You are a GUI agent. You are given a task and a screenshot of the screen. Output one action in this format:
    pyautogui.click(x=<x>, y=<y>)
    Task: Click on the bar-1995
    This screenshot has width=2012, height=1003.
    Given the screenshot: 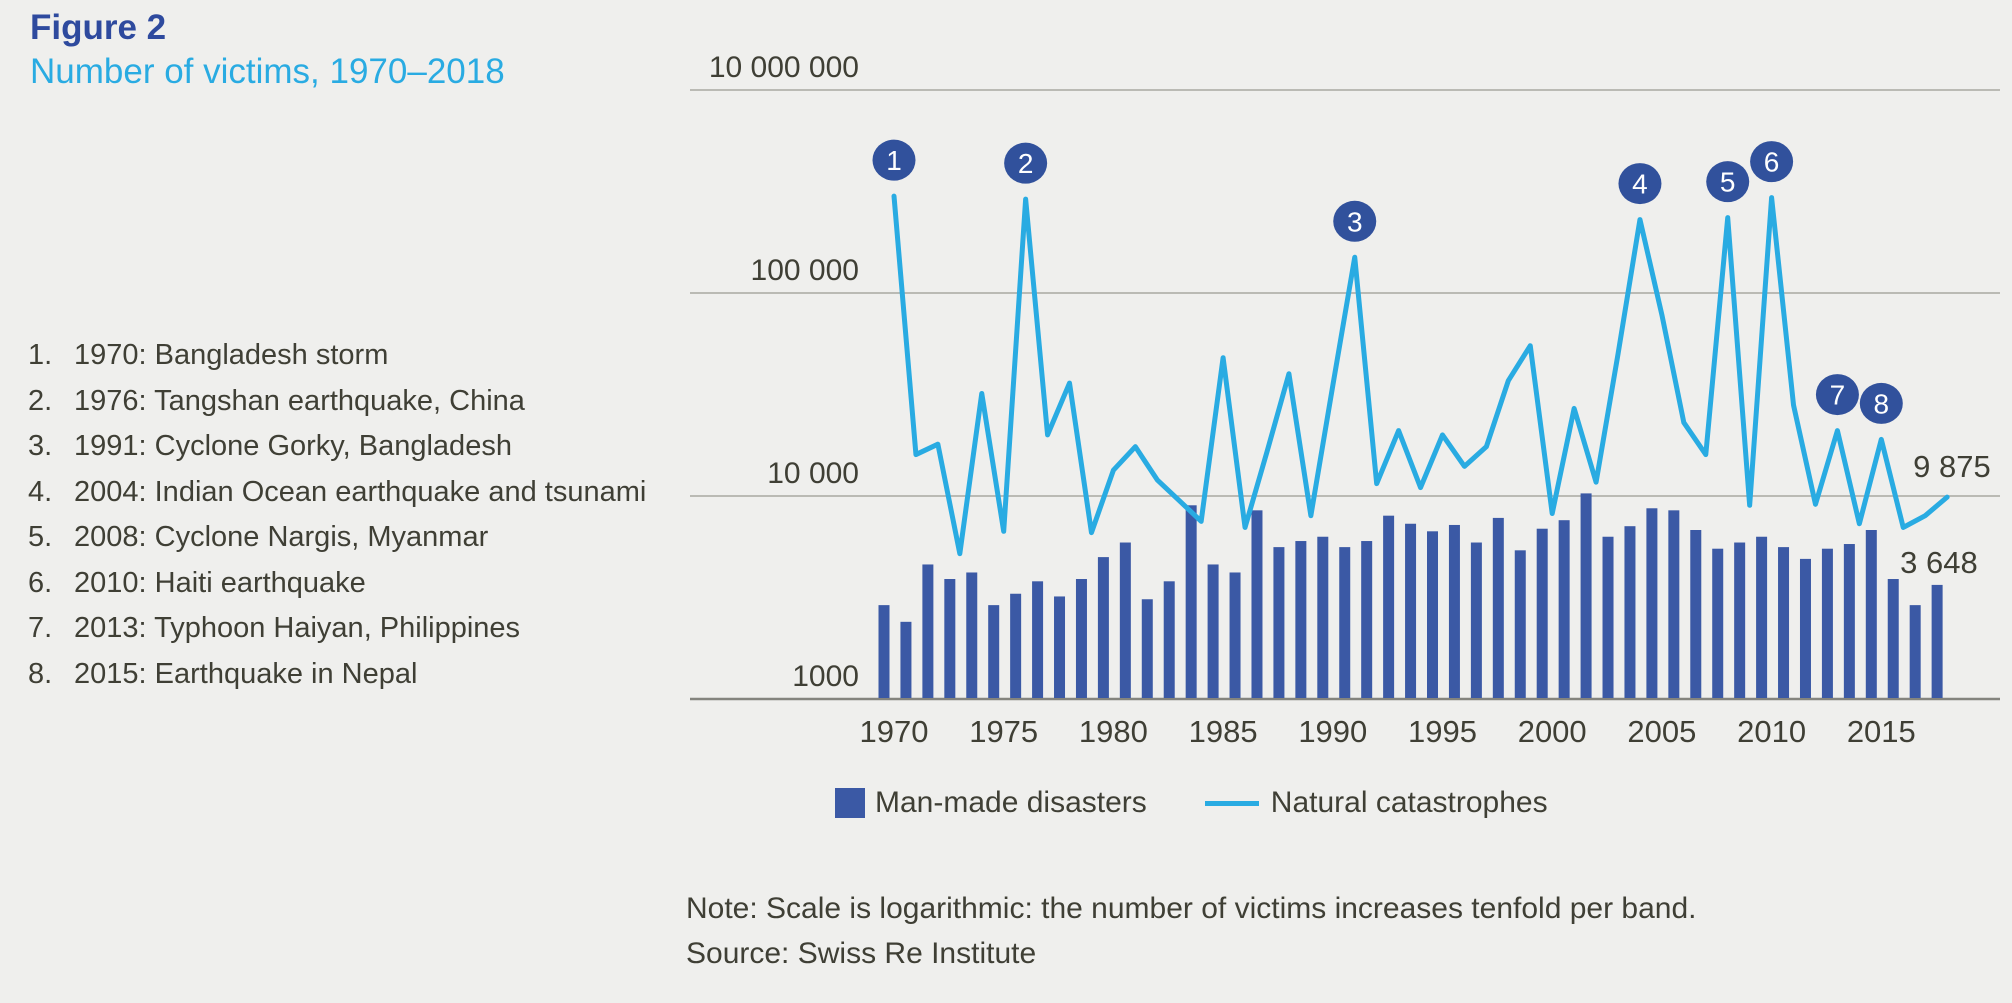 What is the action you would take?
    pyautogui.click(x=1432, y=614)
    